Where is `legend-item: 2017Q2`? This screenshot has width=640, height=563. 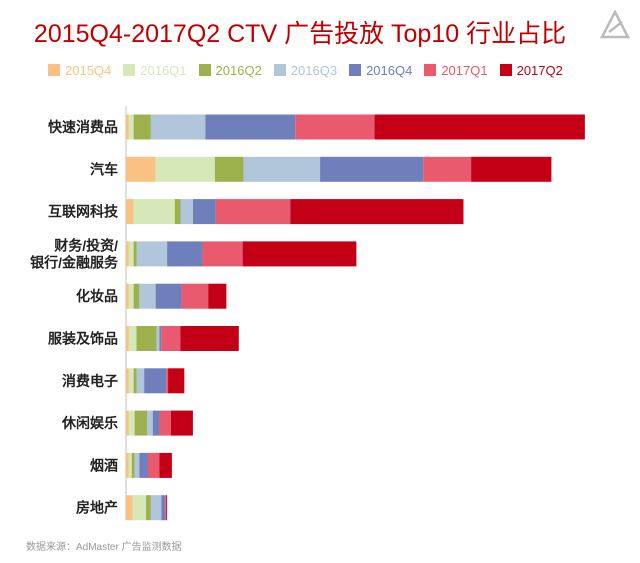
legend-item: 2017Q2 is located at coordinates (531, 70).